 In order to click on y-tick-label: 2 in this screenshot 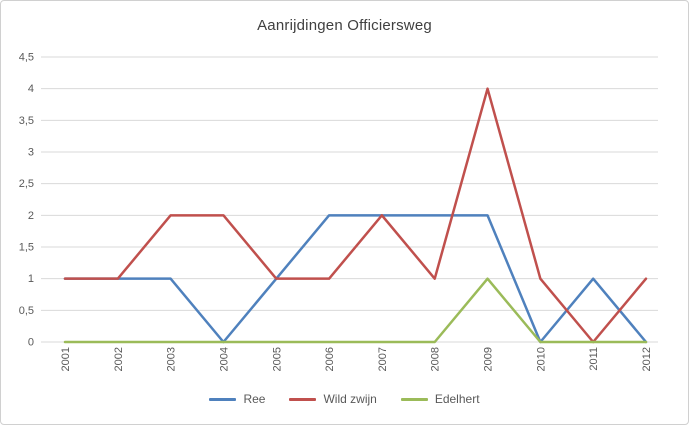, I will do `click(31, 216)`.